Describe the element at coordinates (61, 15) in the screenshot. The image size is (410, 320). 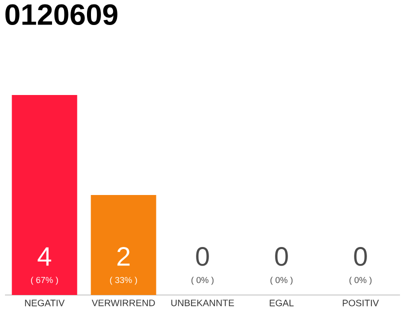
I see `chart-title: 0120609` at that location.